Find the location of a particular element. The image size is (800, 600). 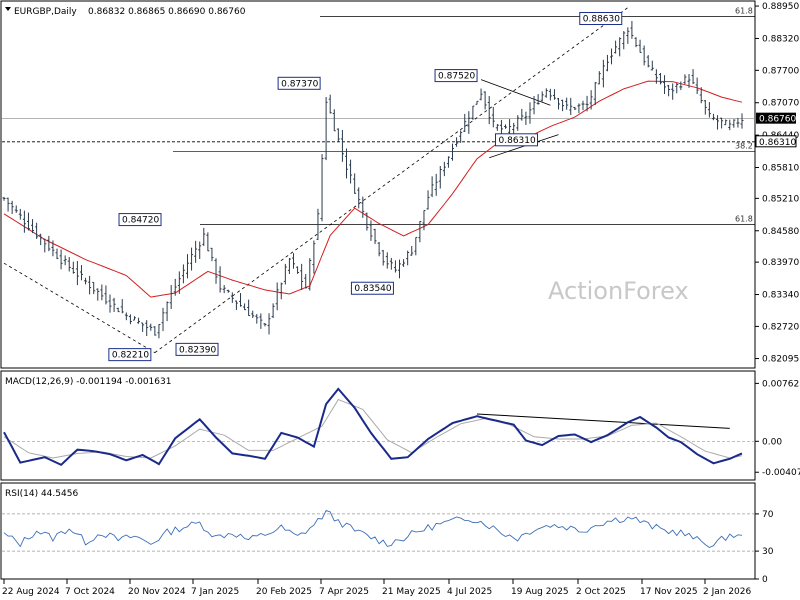

macd-tick-label: 0.007623 is located at coordinates (781, 384).